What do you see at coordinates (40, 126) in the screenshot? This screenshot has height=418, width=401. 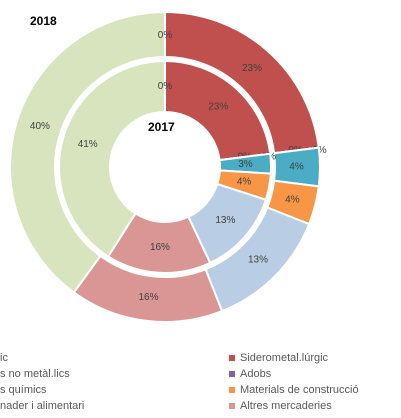 I see `data-label: 40%` at bounding box center [40, 126].